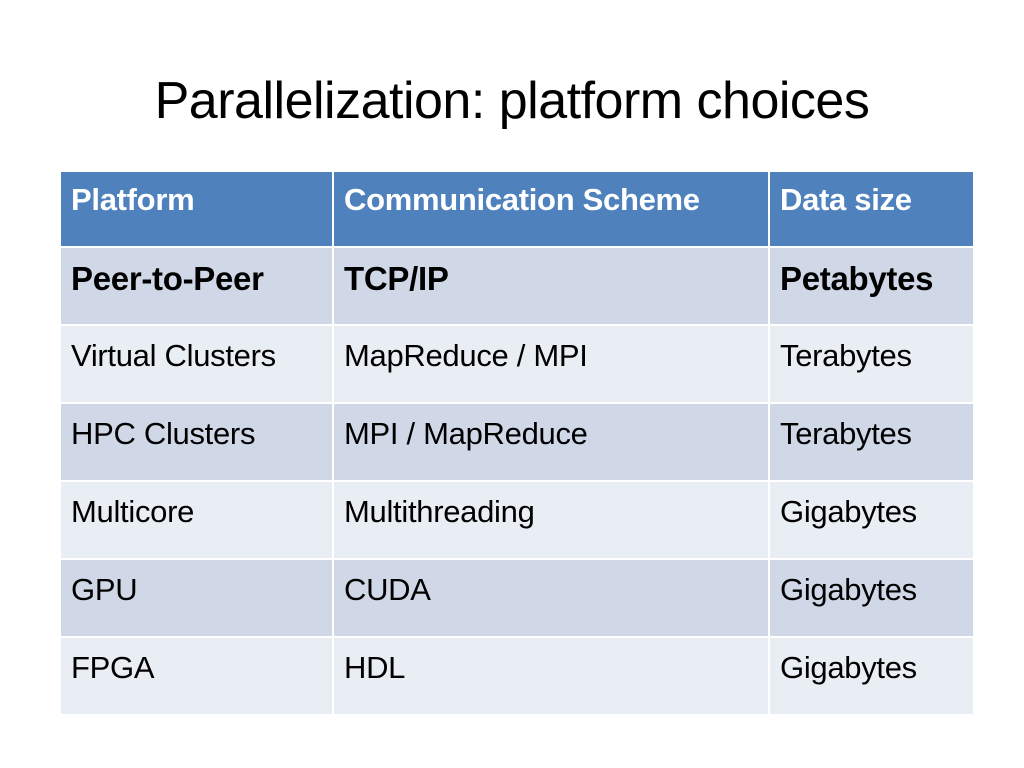  Describe the element at coordinates (551, 209) in the screenshot. I see `header-communication-scheme: Communication Scheme` at that location.